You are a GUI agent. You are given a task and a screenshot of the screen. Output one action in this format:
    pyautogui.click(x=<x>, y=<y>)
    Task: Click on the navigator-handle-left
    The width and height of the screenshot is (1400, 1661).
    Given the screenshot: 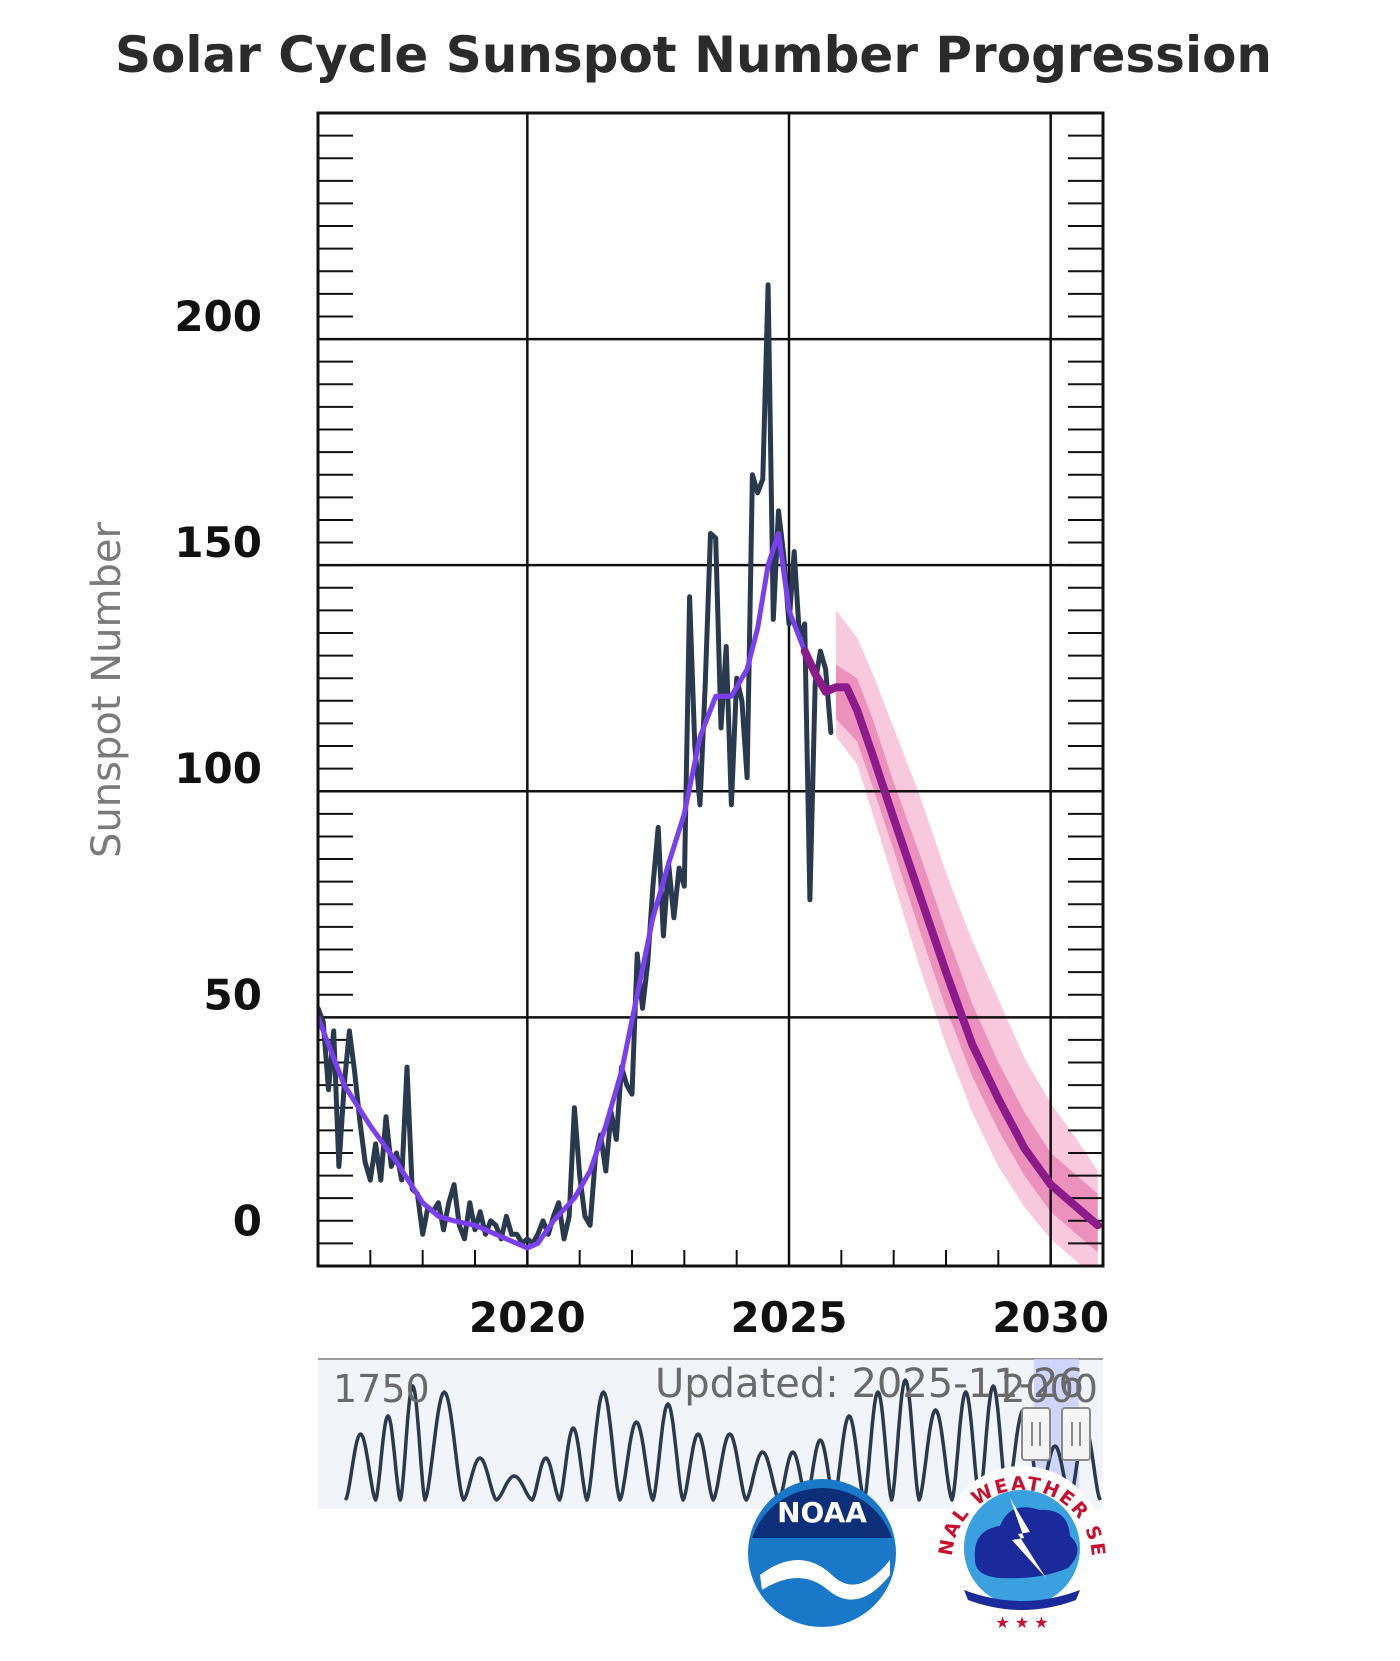 What is the action you would take?
    pyautogui.click(x=1036, y=1434)
    